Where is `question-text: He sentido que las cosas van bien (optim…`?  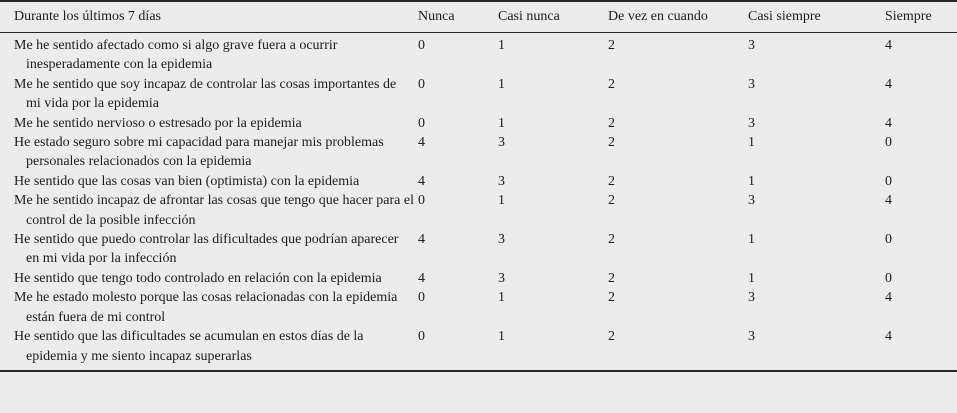 question-text: He sentido que las cosas van bien (optim… is located at coordinates (187, 181).